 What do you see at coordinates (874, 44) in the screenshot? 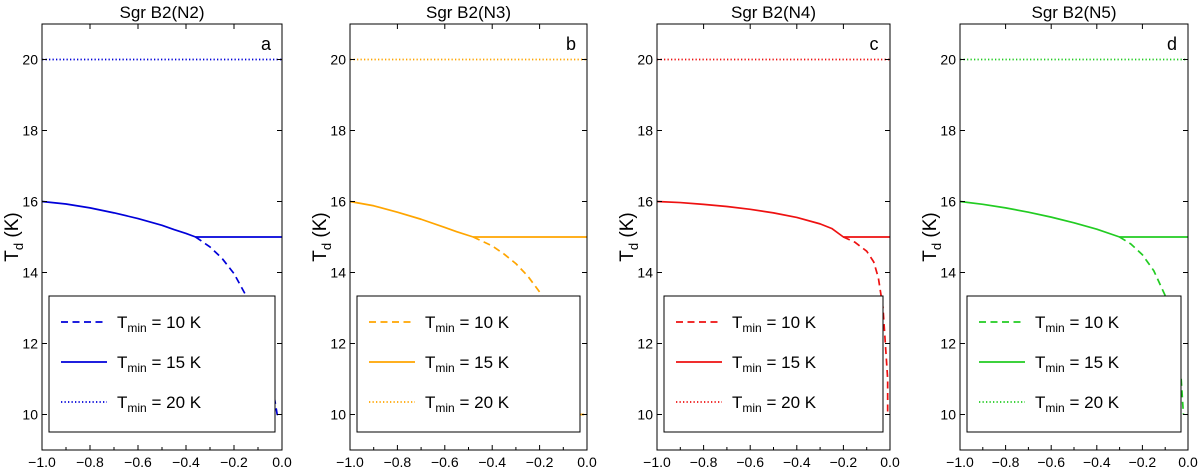
I see `panel-letter: c` at bounding box center [874, 44].